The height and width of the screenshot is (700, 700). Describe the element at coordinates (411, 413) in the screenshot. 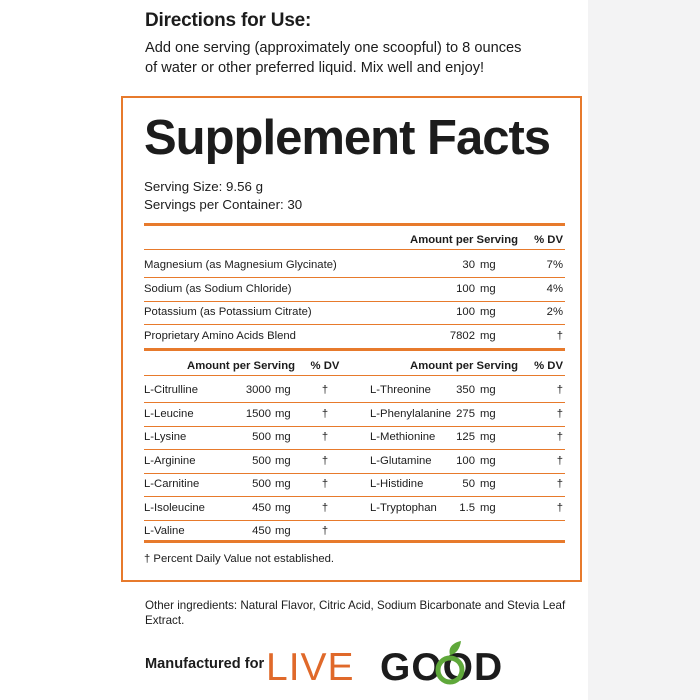

I see `amino-name: L-Phenylalanine` at that location.